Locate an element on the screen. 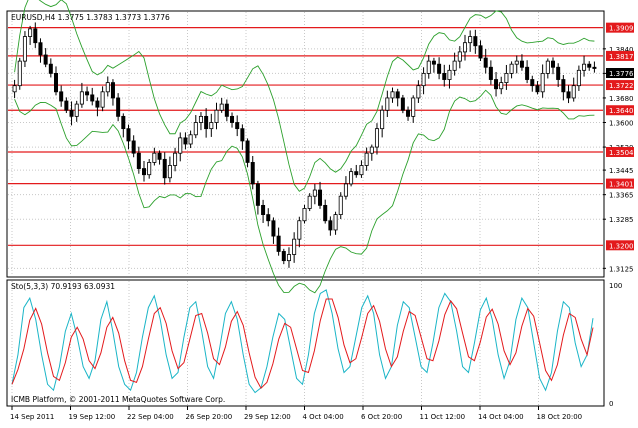  indicator-axis-top: 100 is located at coordinates (615, 286).